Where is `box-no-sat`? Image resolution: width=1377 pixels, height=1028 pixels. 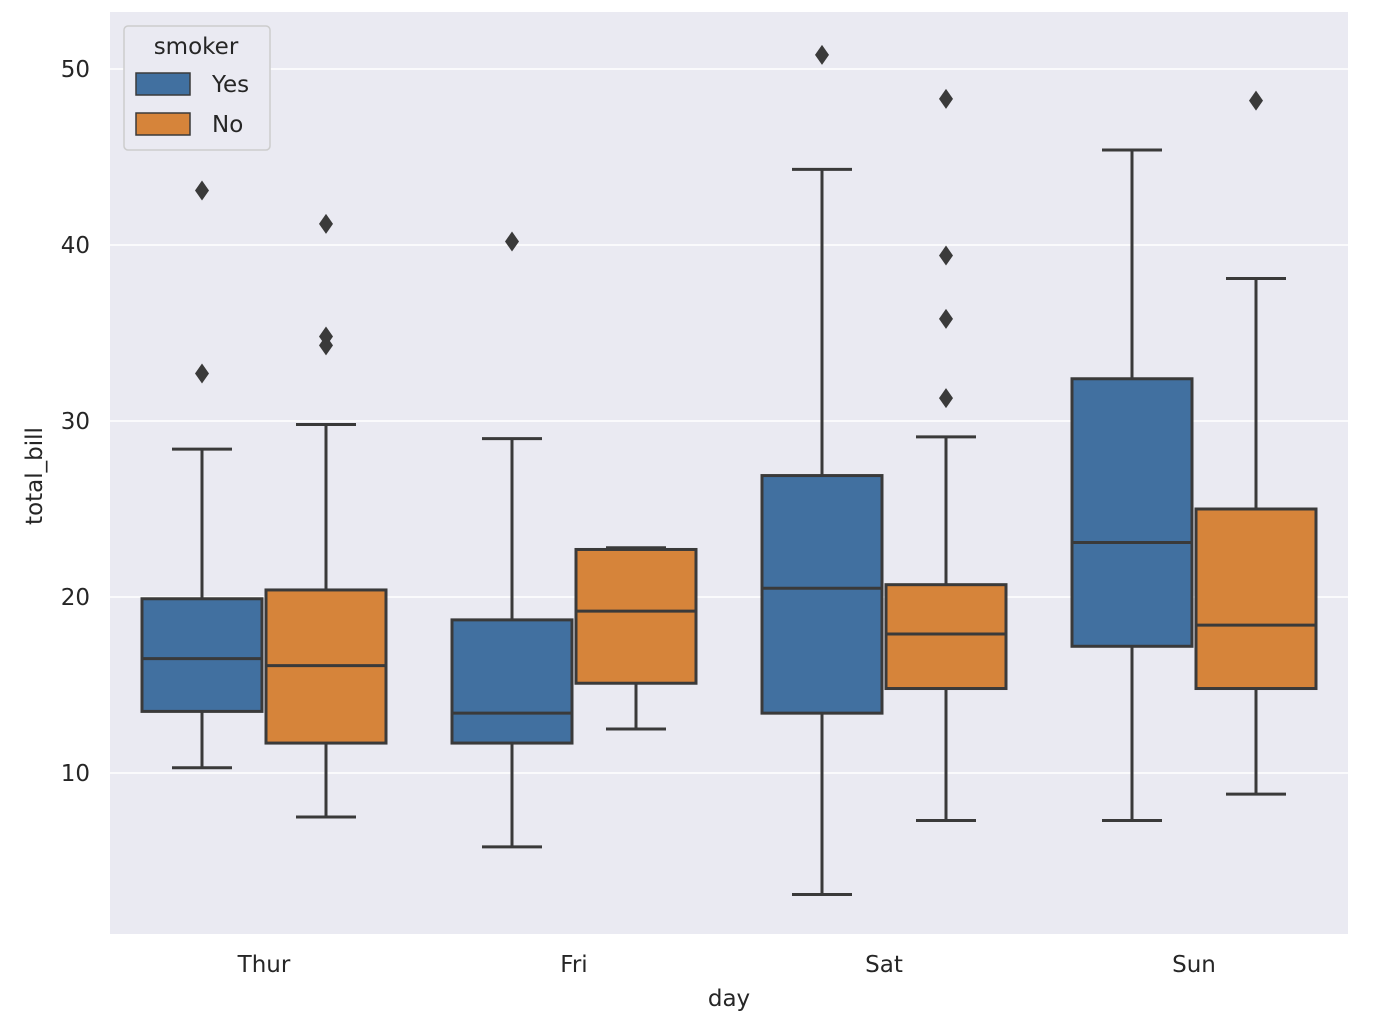 box-no-sat is located at coordinates (946, 629).